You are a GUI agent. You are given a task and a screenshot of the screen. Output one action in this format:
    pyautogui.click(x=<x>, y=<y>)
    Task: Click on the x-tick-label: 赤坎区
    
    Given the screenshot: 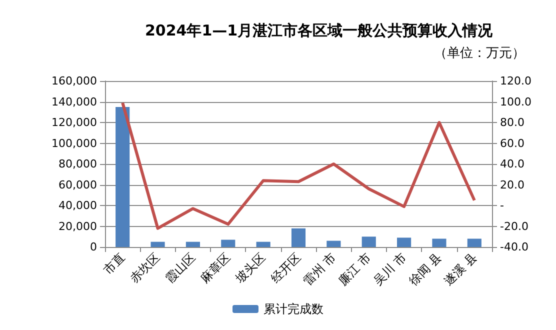 What is the action you would take?
    pyautogui.click(x=145, y=268)
    